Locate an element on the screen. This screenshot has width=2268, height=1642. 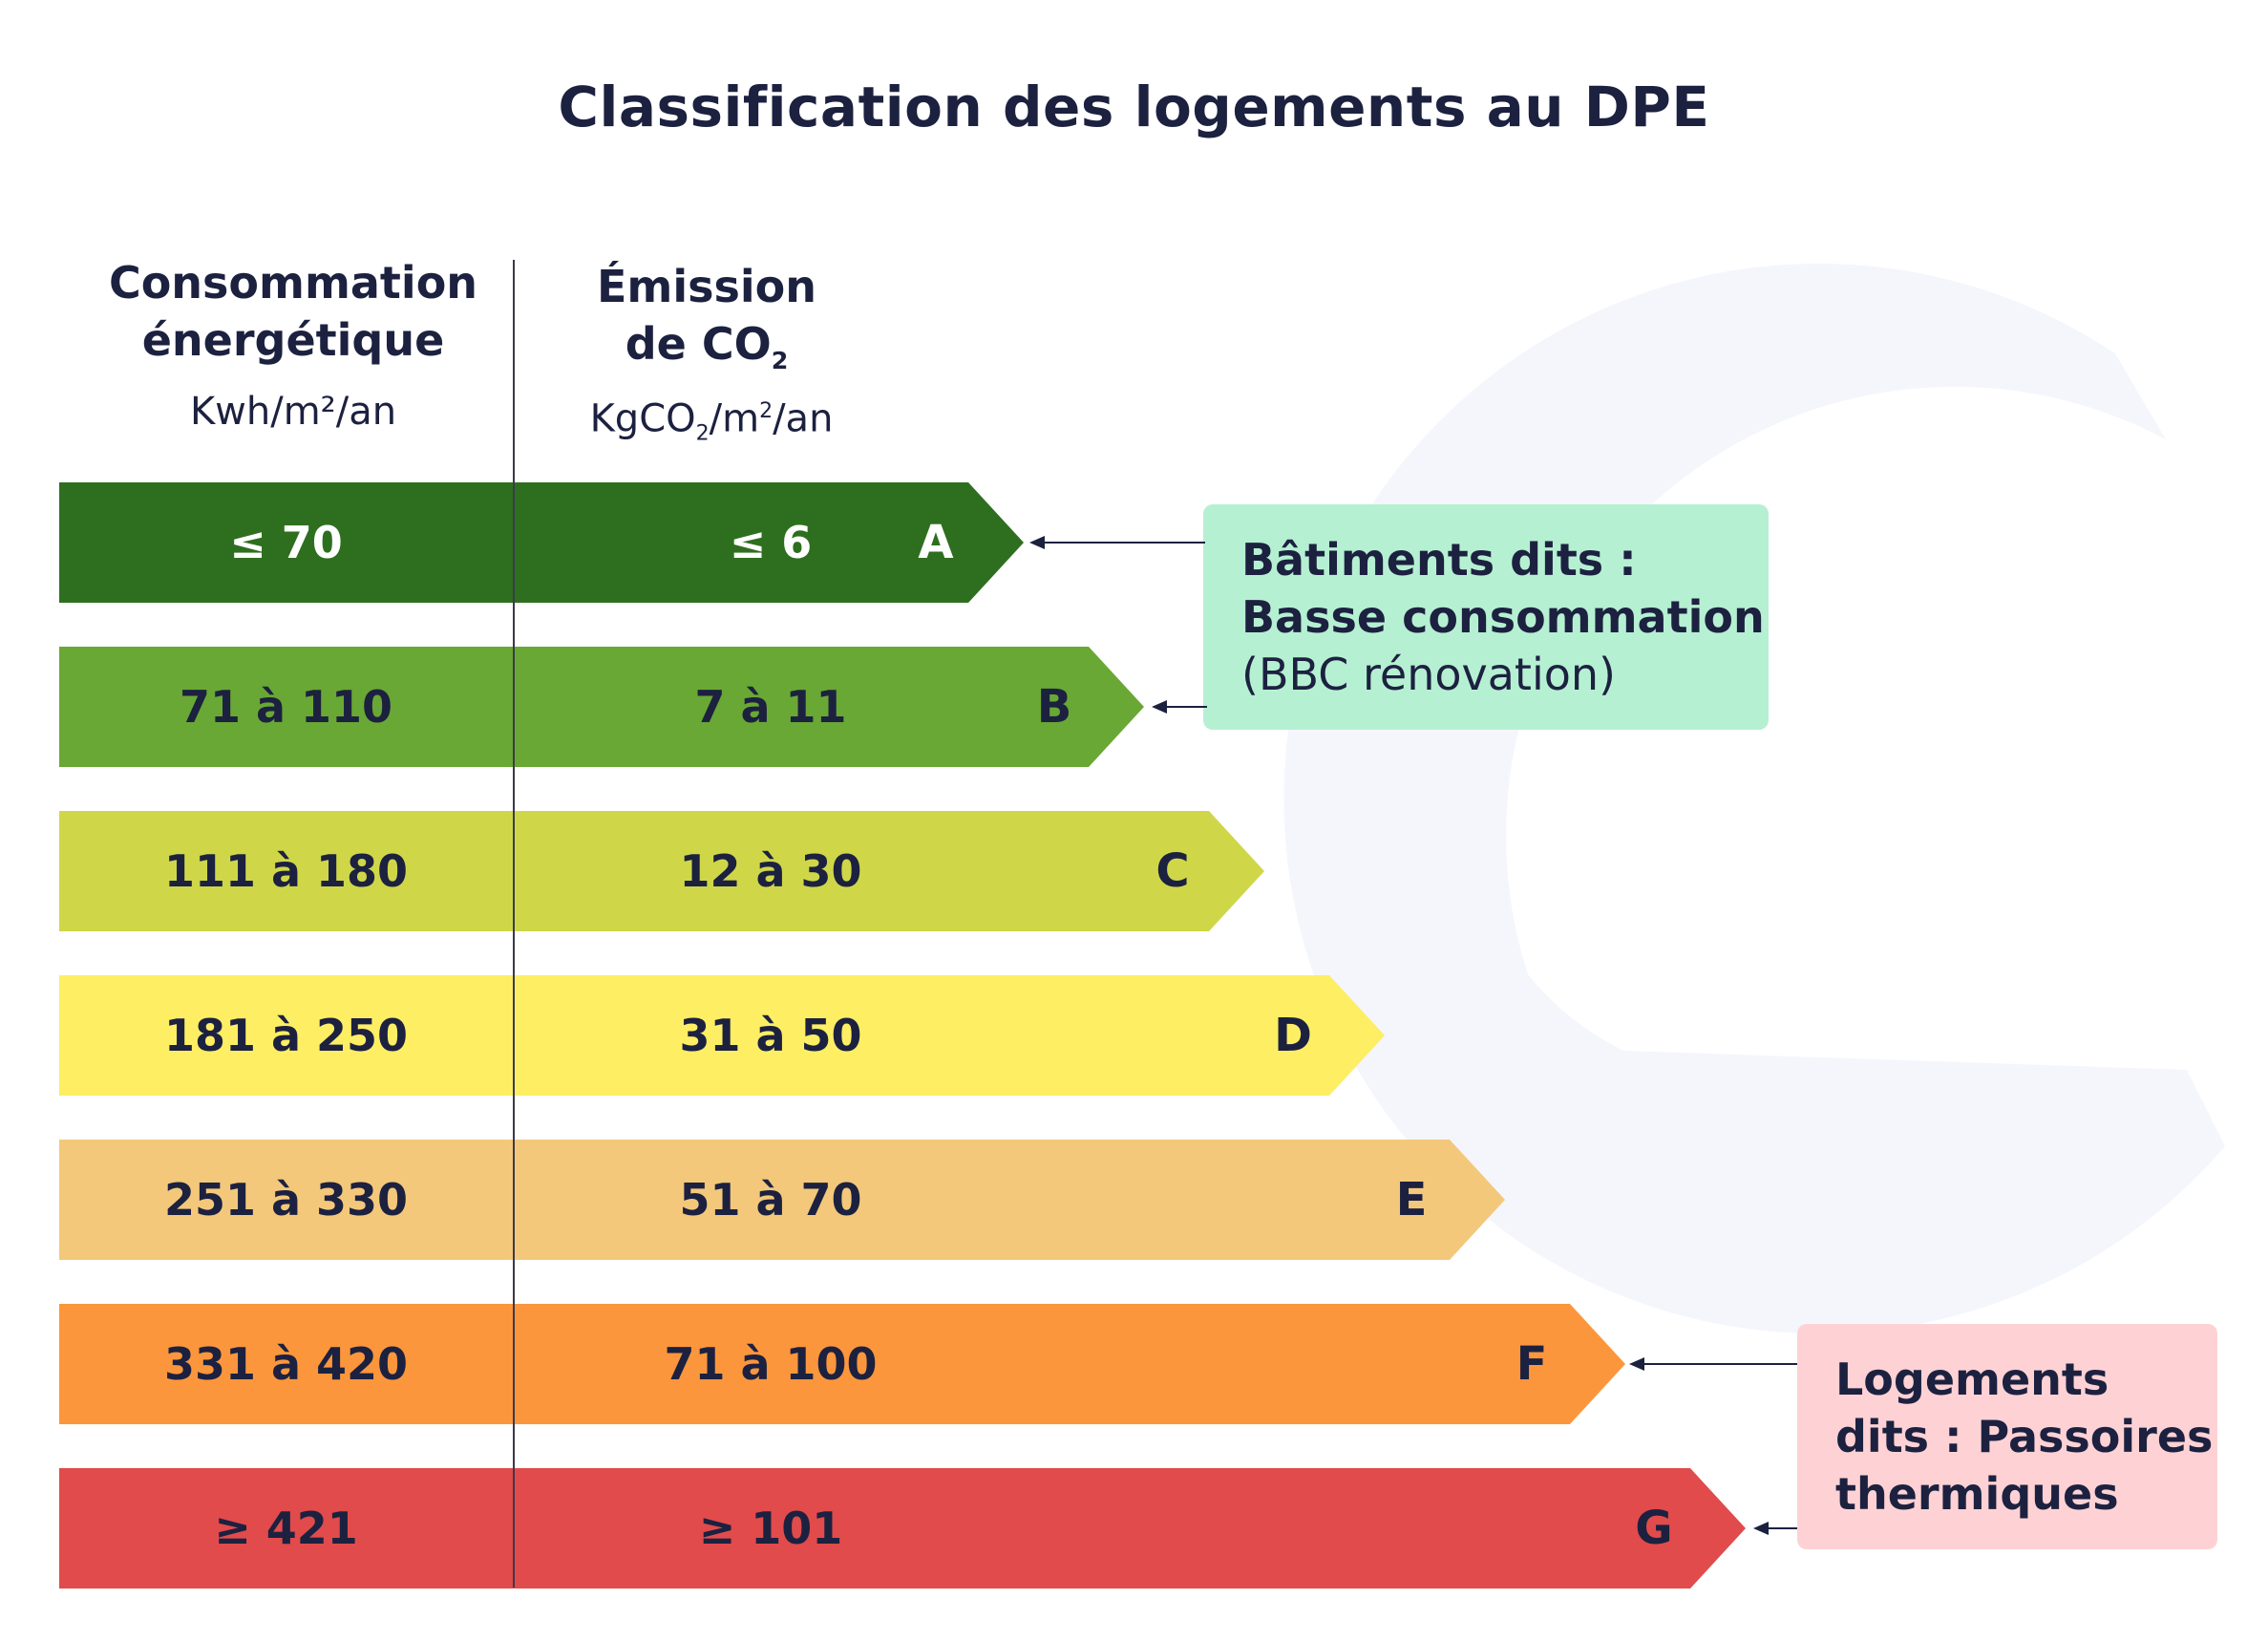
class-bar-d-shape is located at coordinates (722, 1035).